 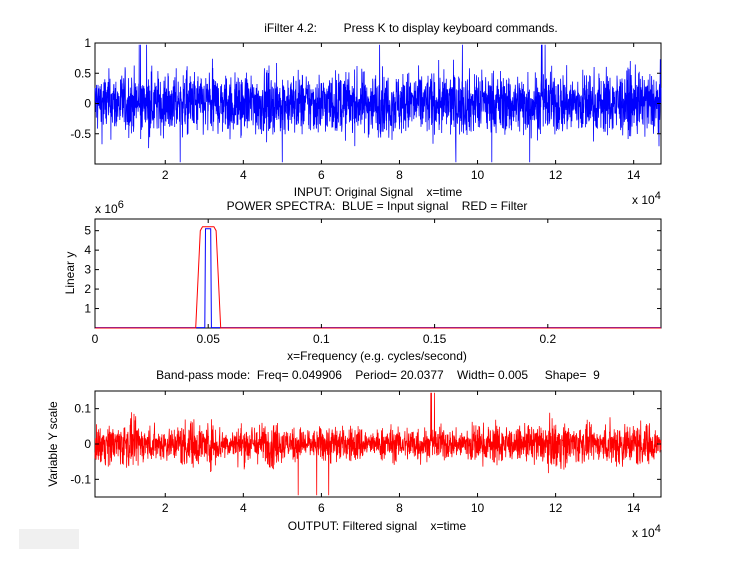 I want to click on y-tick-label: 0.1, so click(x=82, y=409).